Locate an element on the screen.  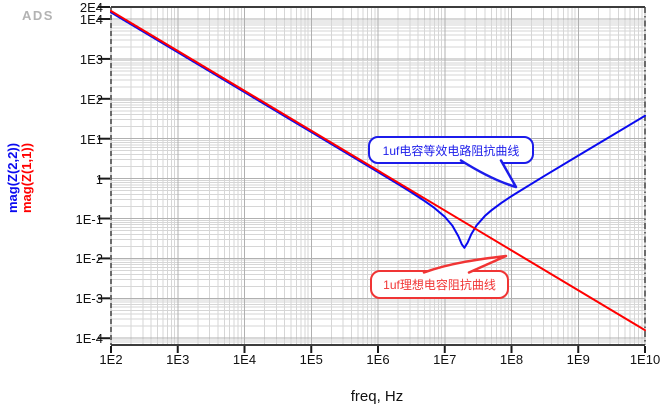
y-tick-label: 1E2 is located at coordinates (91, 99).